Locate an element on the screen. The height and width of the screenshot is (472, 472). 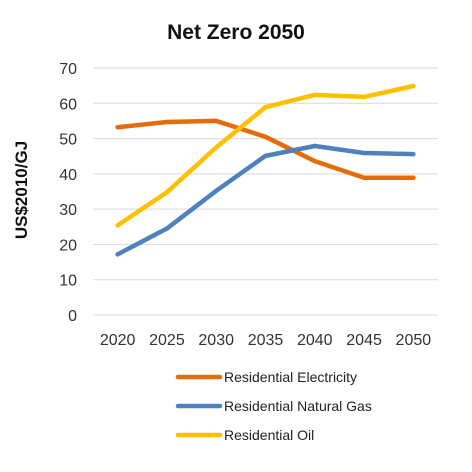
legend-item-residential-natural-gas: Residential Natural Gas is located at coordinates (273, 406).